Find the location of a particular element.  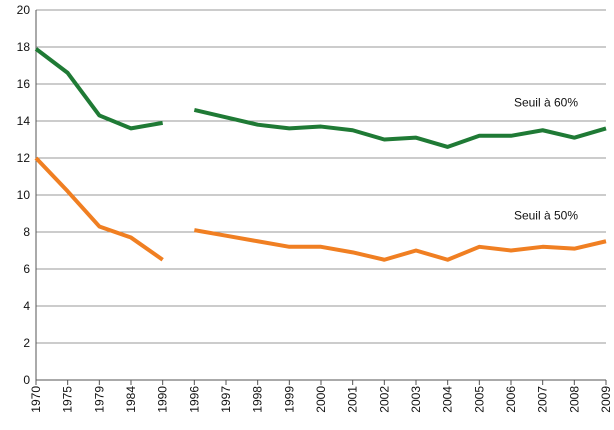

x-tick-label: 2001 is located at coordinates (353, 399).